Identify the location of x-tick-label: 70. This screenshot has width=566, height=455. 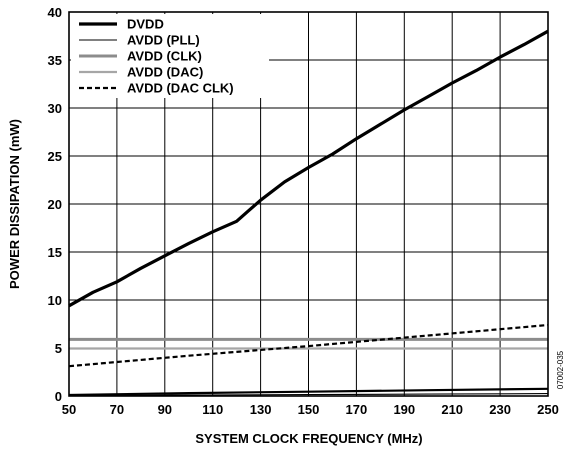
(117, 409).